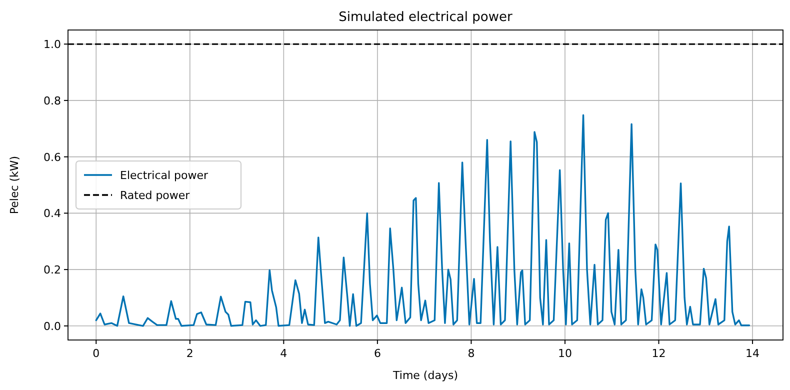 This screenshot has width=790, height=390. Describe the element at coordinates (52, 101) in the screenshot. I see `y-tick-label: 0.8` at that location.